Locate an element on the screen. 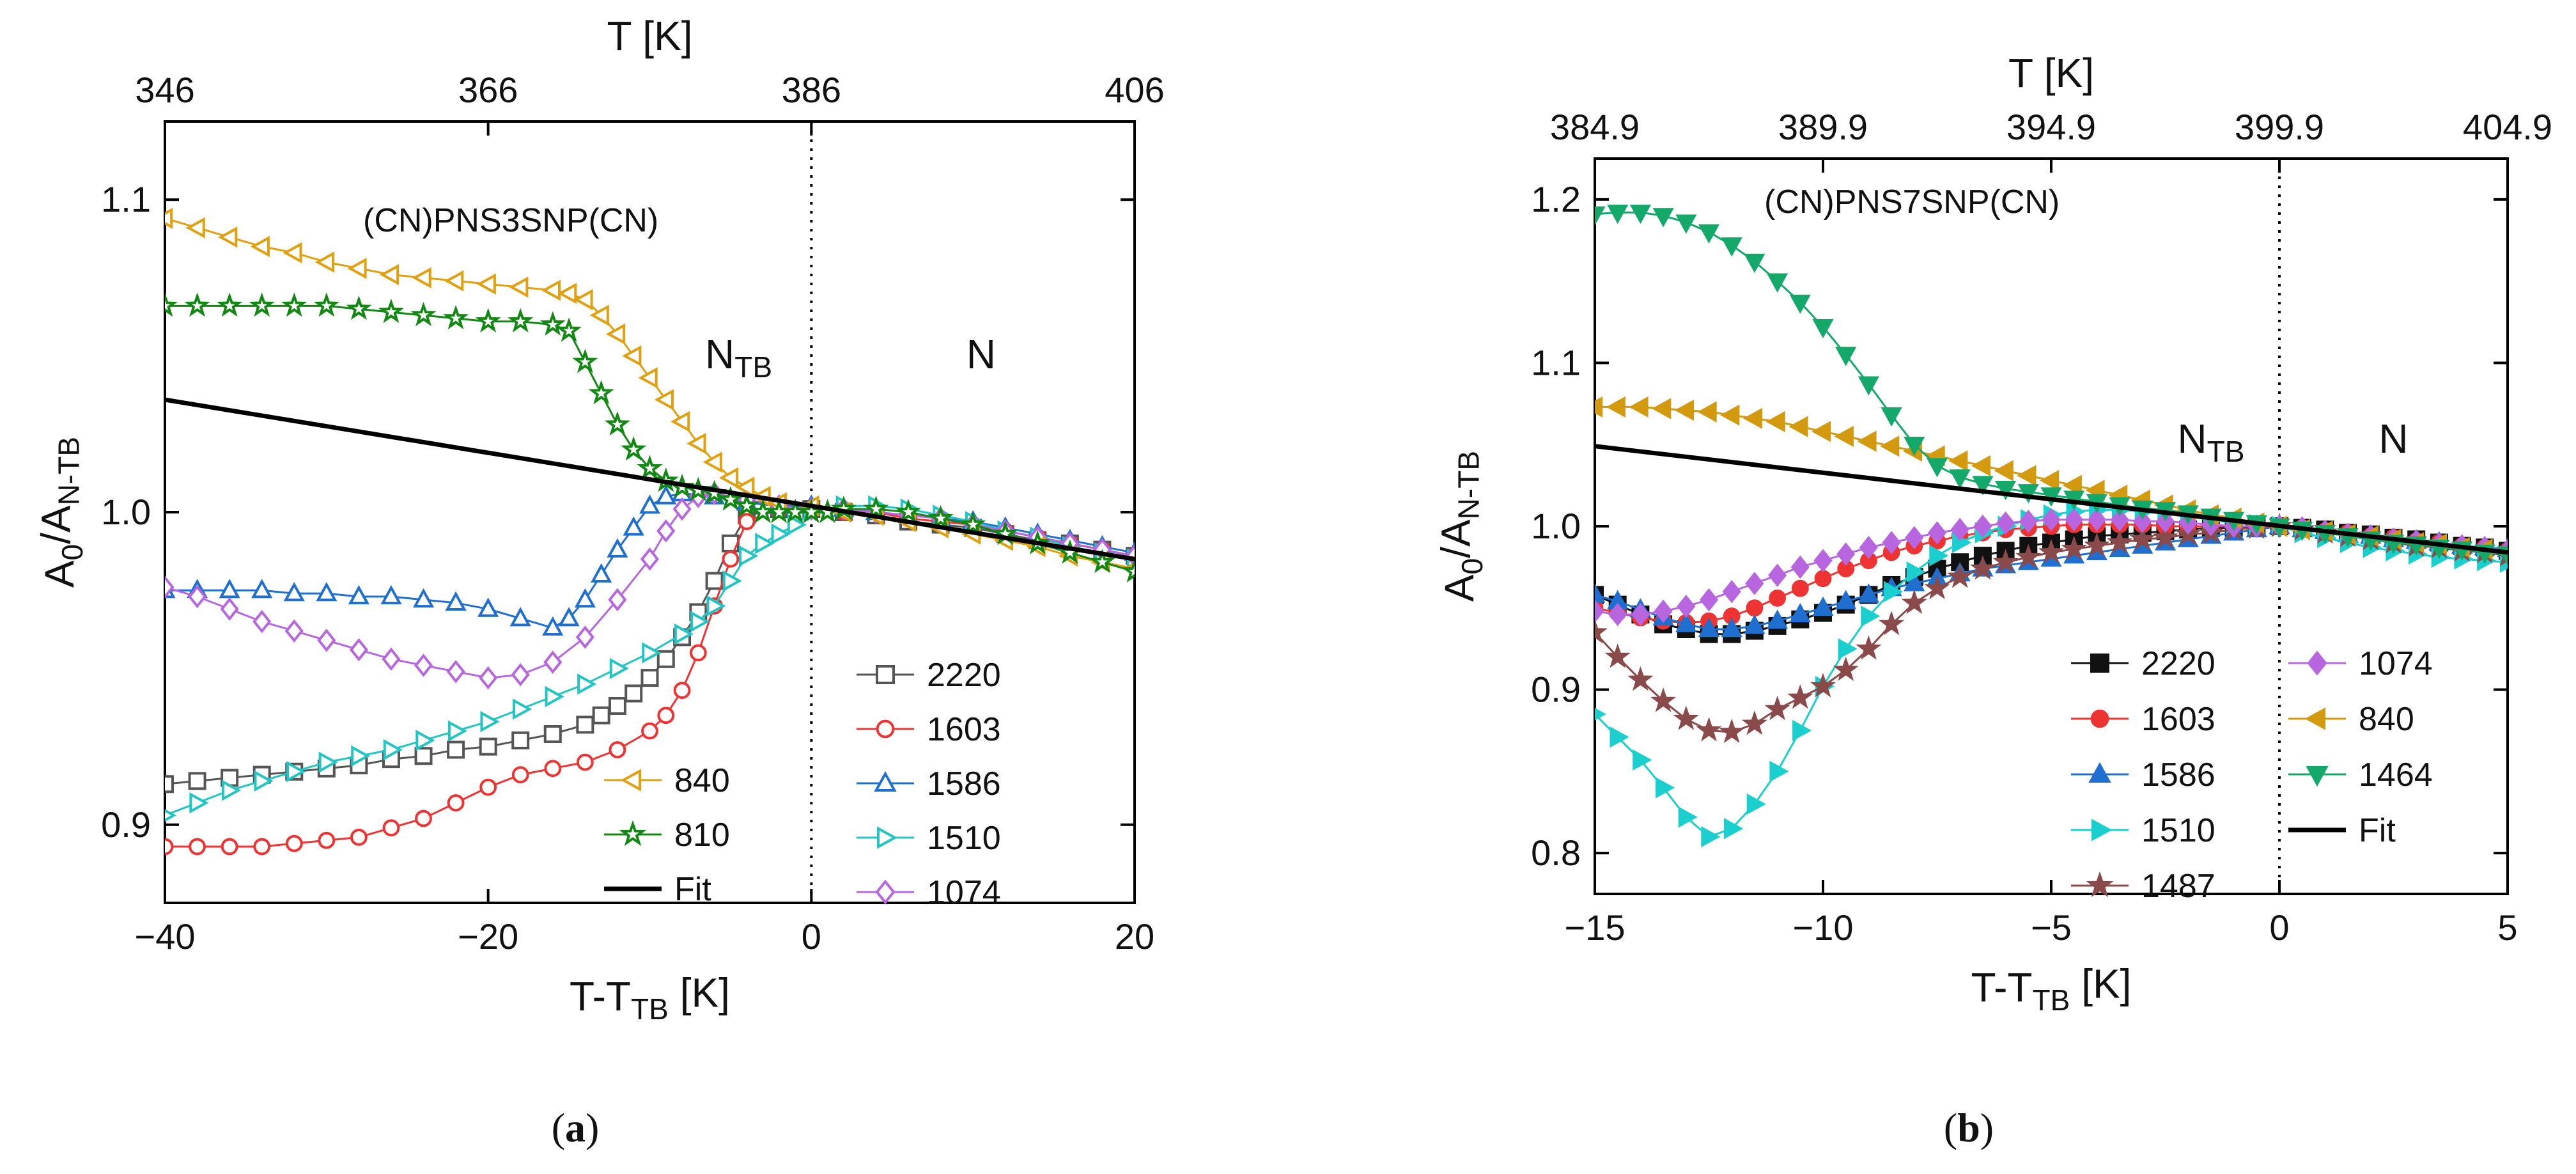 The height and width of the screenshot is (1174, 2576). y-axis-title: A0​/AN-TB​ is located at coordinates (1461, 526).